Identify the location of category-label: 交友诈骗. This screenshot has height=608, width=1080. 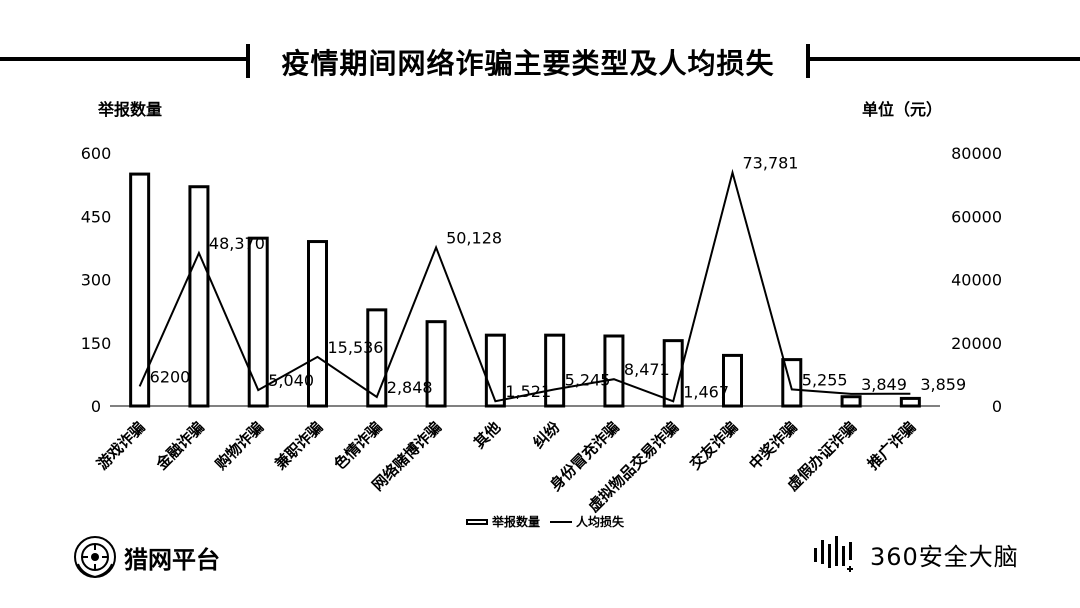
(713, 445).